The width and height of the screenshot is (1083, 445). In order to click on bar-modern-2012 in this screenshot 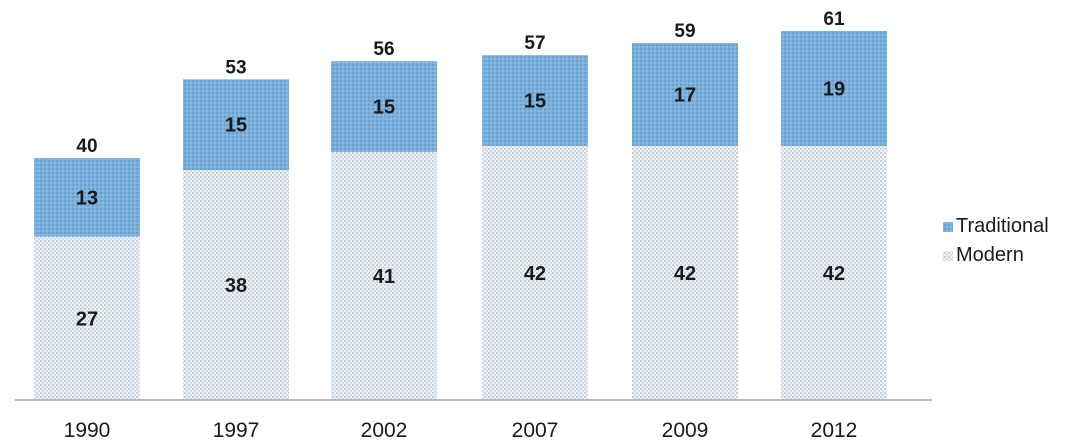, I will do `click(834, 272)`.